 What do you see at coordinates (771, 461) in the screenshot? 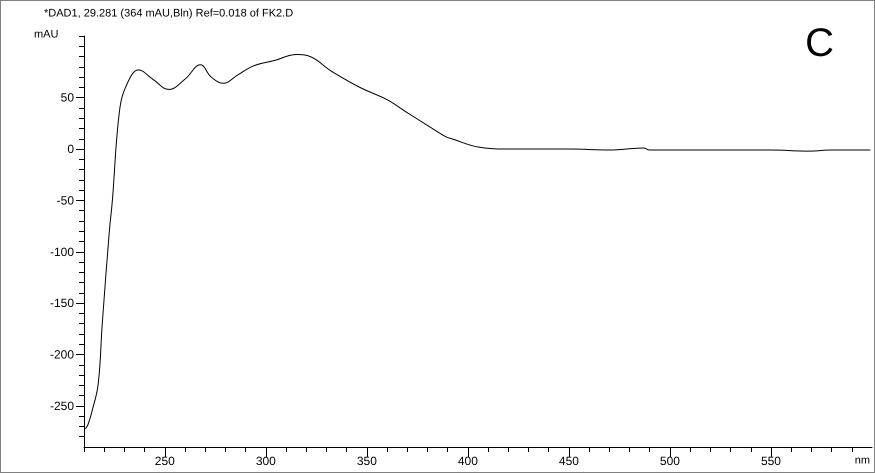
I see `x-tick-label: 550` at bounding box center [771, 461].